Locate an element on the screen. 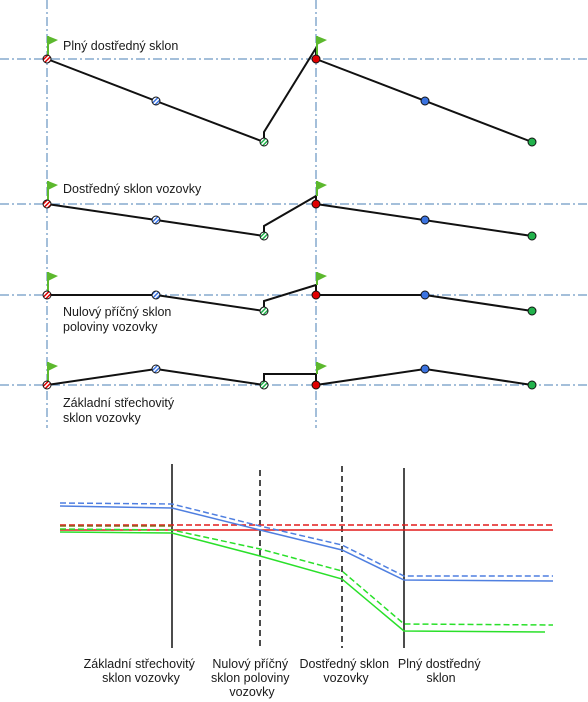 The height and width of the screenshot is (702, 588). section-label: Nulový příčný sklon poloviny vozovky is located at coordinates (119, 319).